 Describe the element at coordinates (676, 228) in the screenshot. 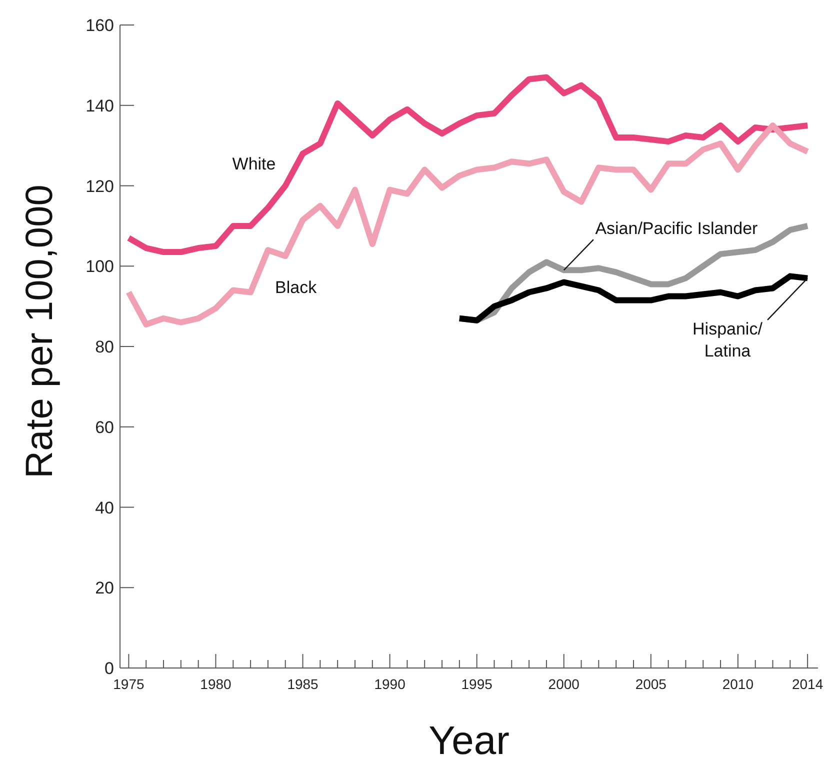

I see `series-label: Asian/Pacific Islander` at that location.